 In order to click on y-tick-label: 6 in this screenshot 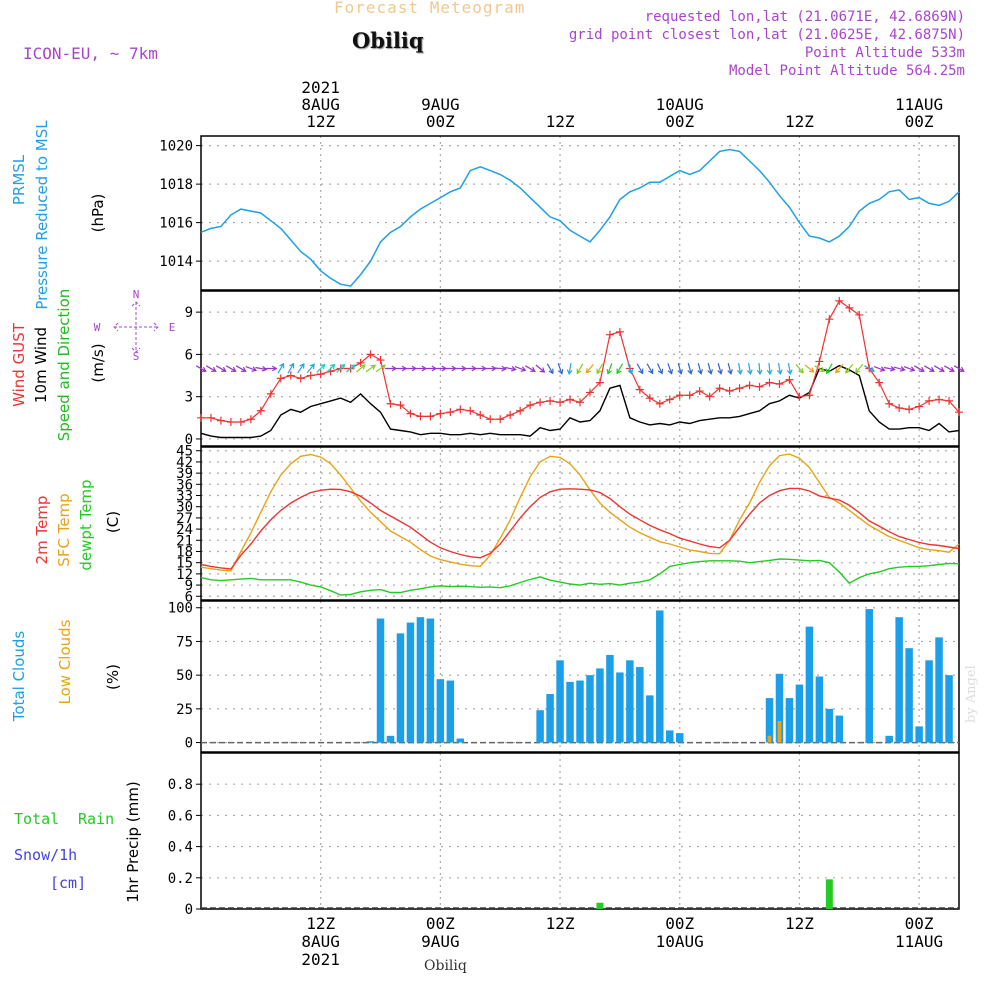, I will do `click(189, 355)`.